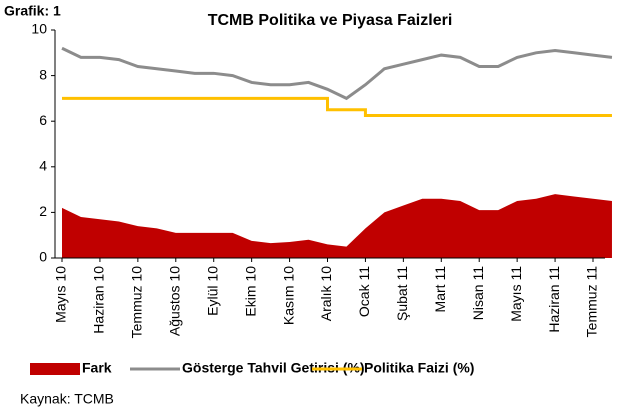 The image size is (632, 416). Describe the element at coordinates (212, 291) in the screenshot. I see `x-tick-label: Eylül 10` at that location.